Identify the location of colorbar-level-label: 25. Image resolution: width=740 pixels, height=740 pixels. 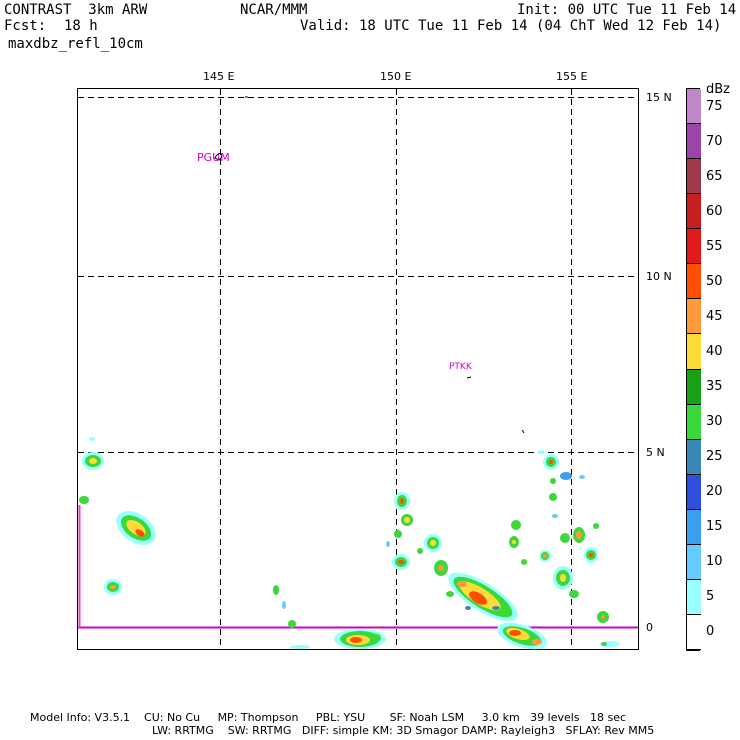
(714, 457).